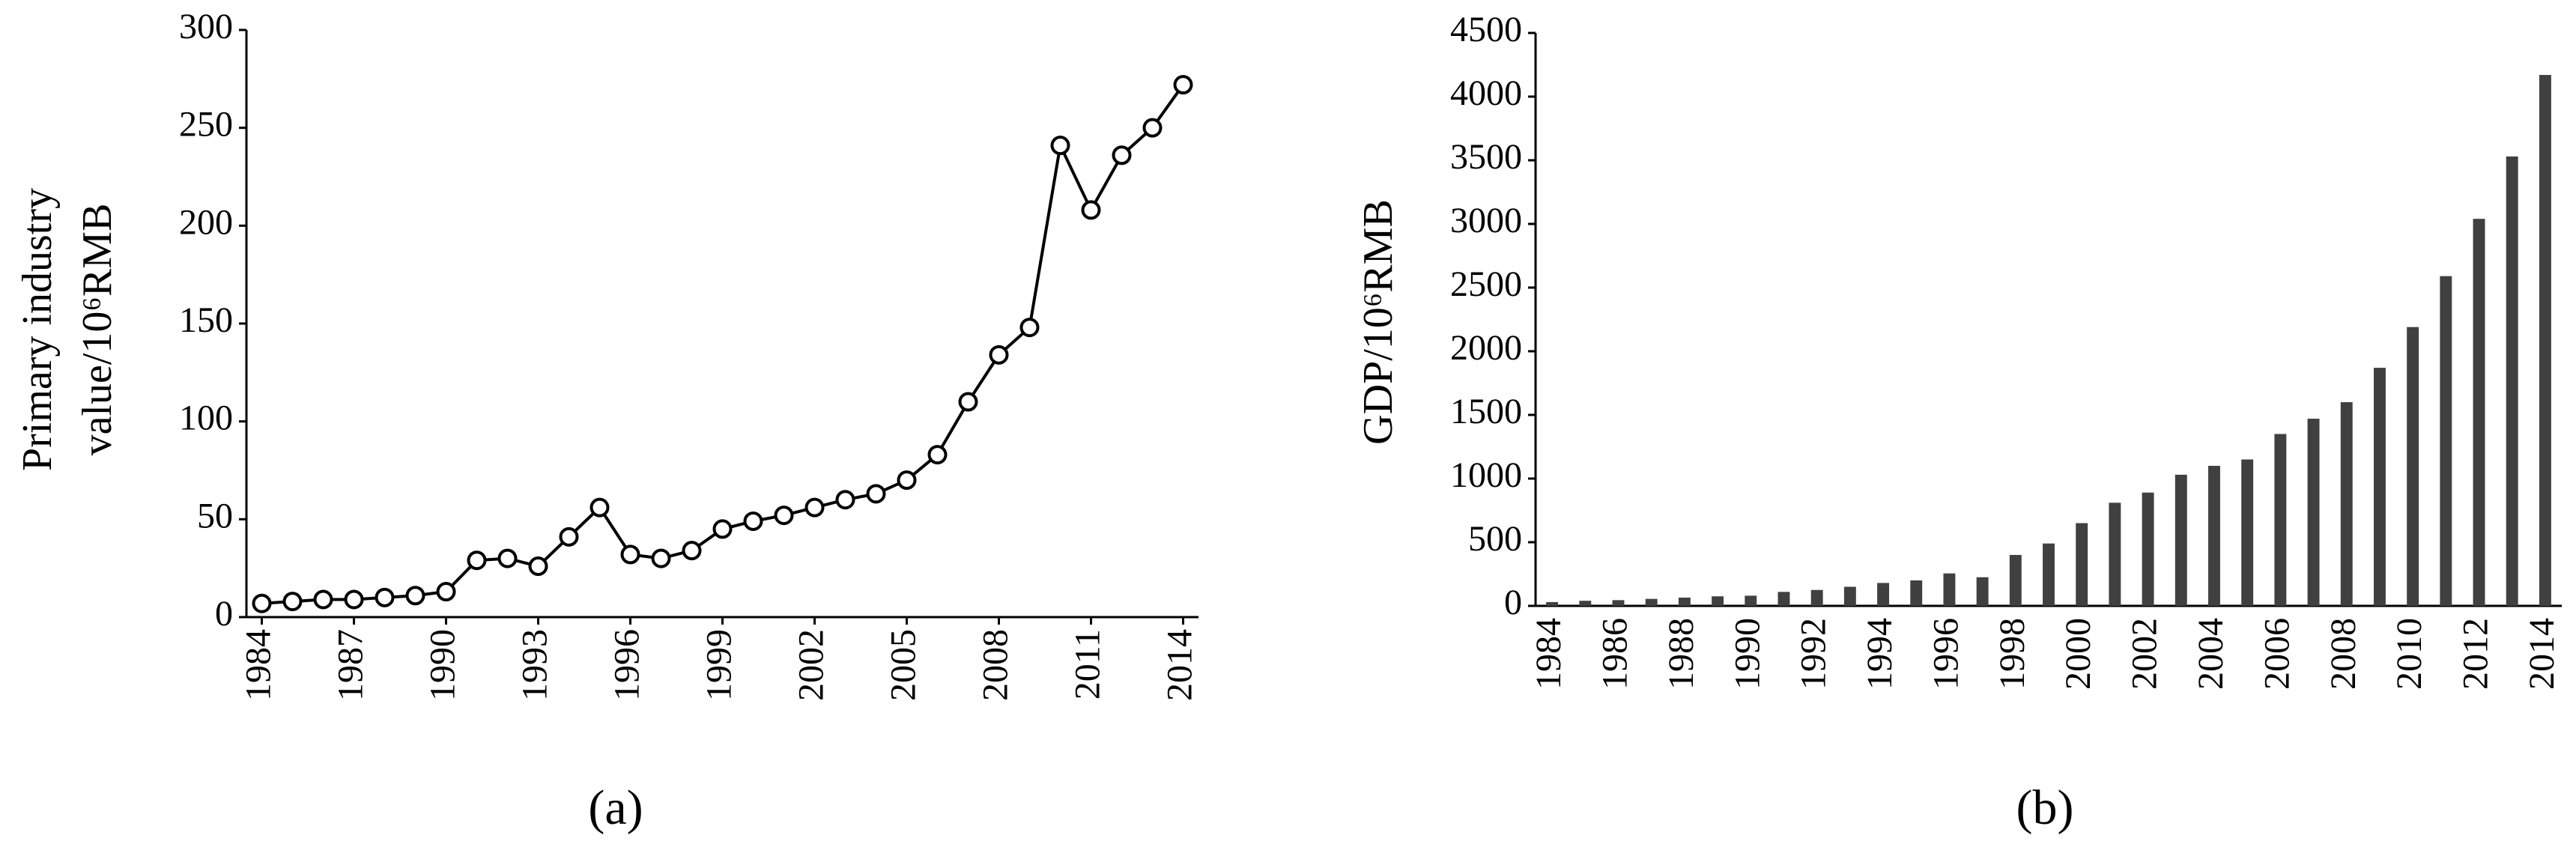 This screenshot has width=2576, height=868. Describe the element at coordinates (1614, 654) in the screenshot. I see `x-tick-label: 1986` at that location.